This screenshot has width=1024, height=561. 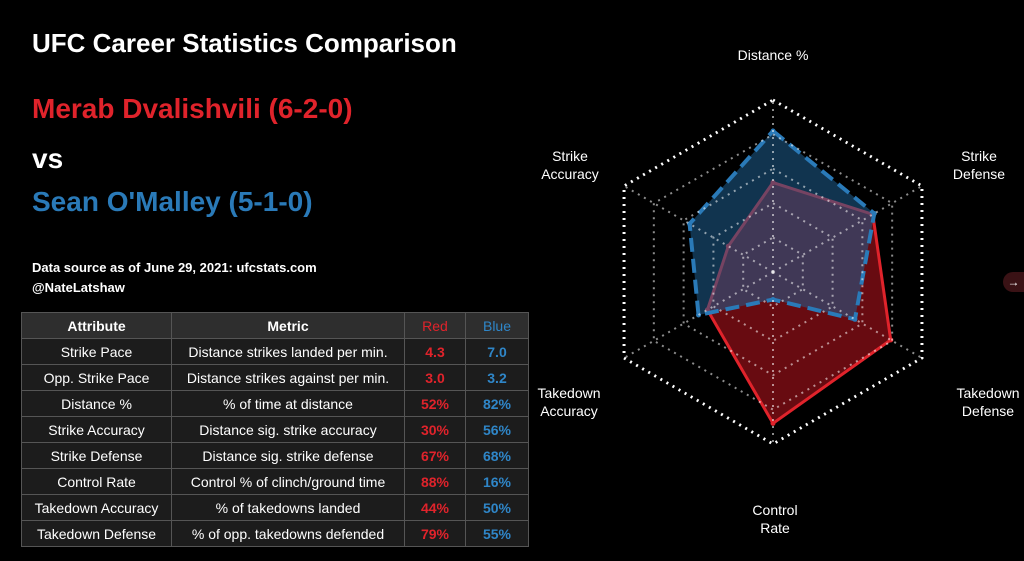 I want to click on cell-red: 4.3, so click(x=435, y=351).